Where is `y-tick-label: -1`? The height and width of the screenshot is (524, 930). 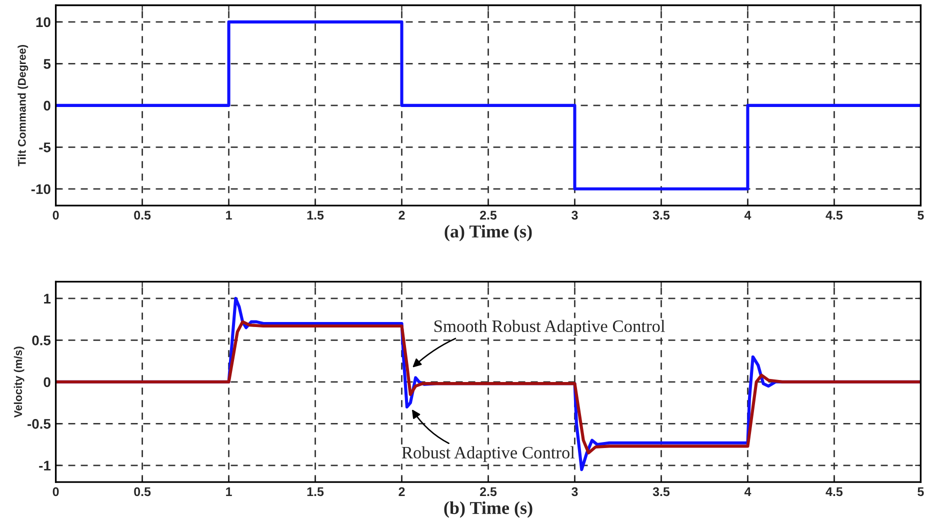
y-tick-label: -1 is located at coordinates (45, 465).